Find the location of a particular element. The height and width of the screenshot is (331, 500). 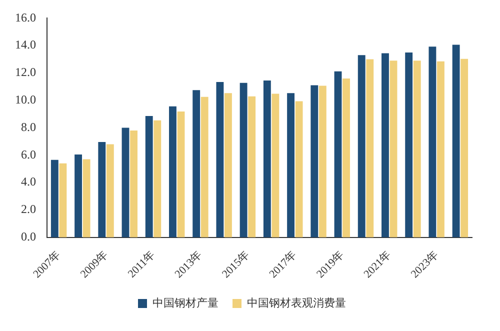

y-tick-label: 8.0 is located at coordinates (28, 127).